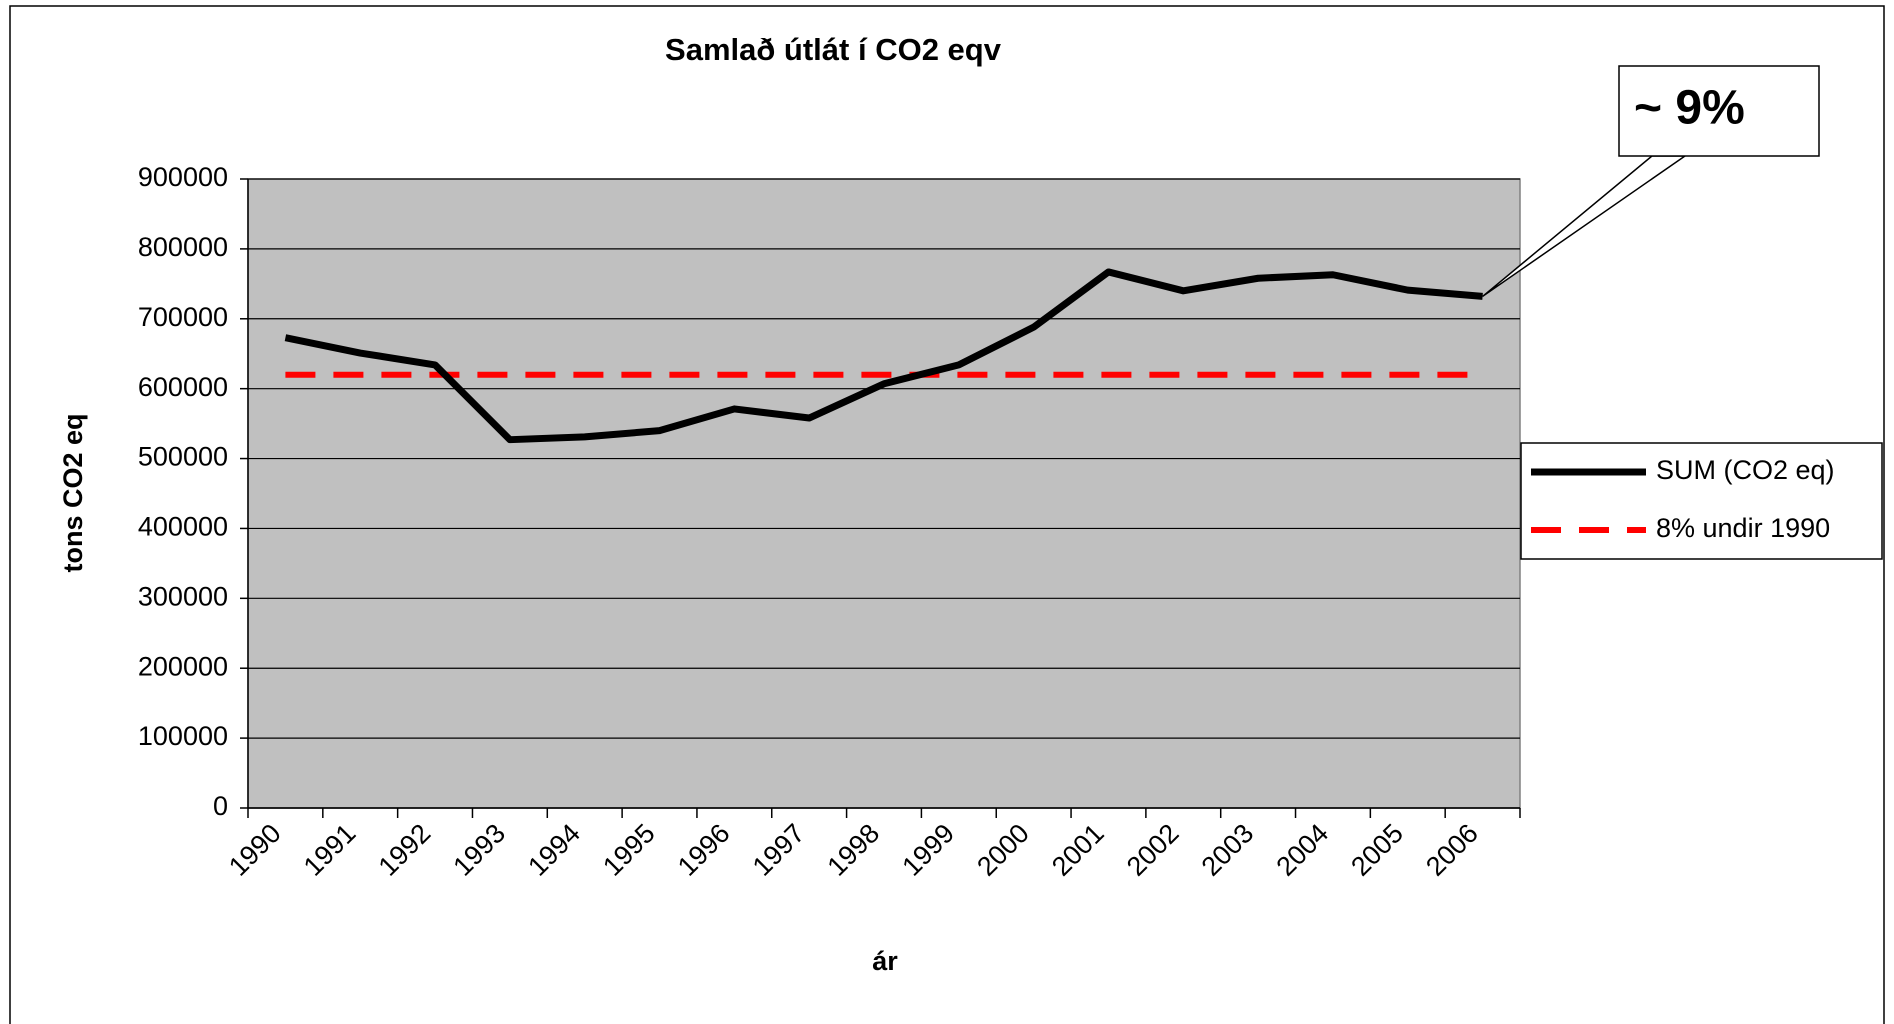 This screenshot has width=1894, height=1024. Describe the element at coordinates (1689, 108) in the screenshot. I see `annotation: ~ 9%` at that location.